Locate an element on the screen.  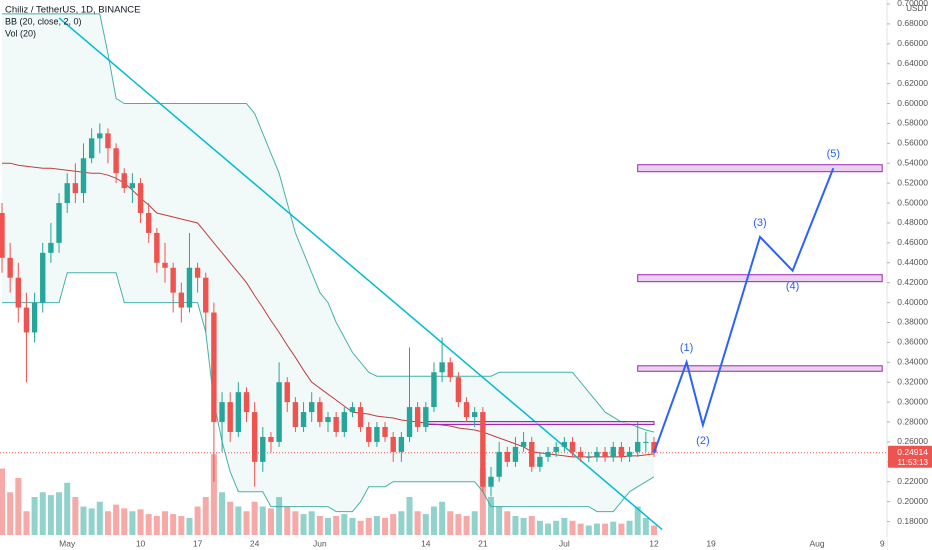
y-tick-label: 0.68000 is located at coordinates (912, 23).